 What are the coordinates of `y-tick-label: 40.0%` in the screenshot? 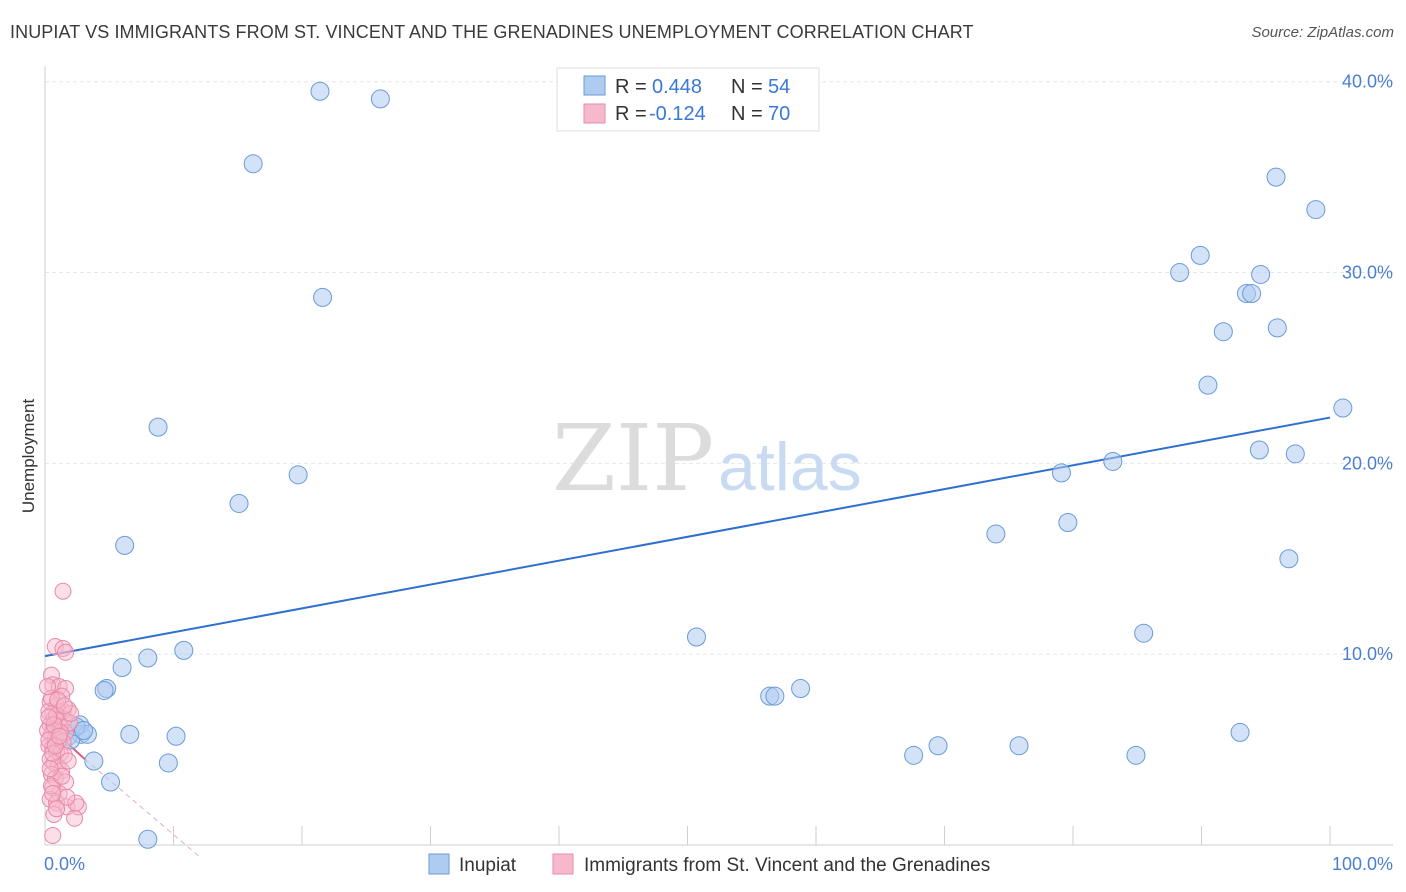 It's located at (1367, 82).